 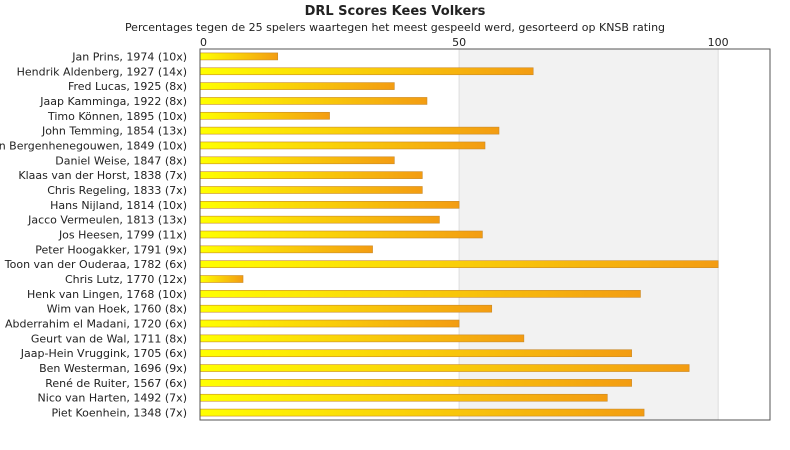 What do you see at coordinates (96, 324) in the screenshot?
I see `category-label: Abderrahim el Madani, 1720 (6x)` at bounding box center [96, 324].